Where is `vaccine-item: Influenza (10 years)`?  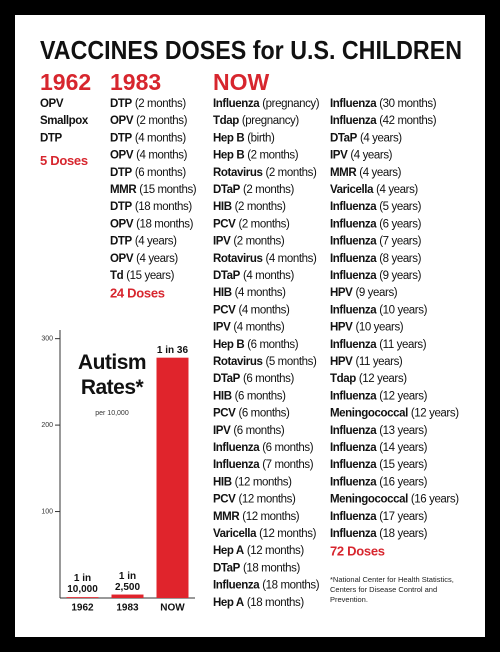 vaccine-item: Influenza (10 years) is located at coordinates (379, 310).